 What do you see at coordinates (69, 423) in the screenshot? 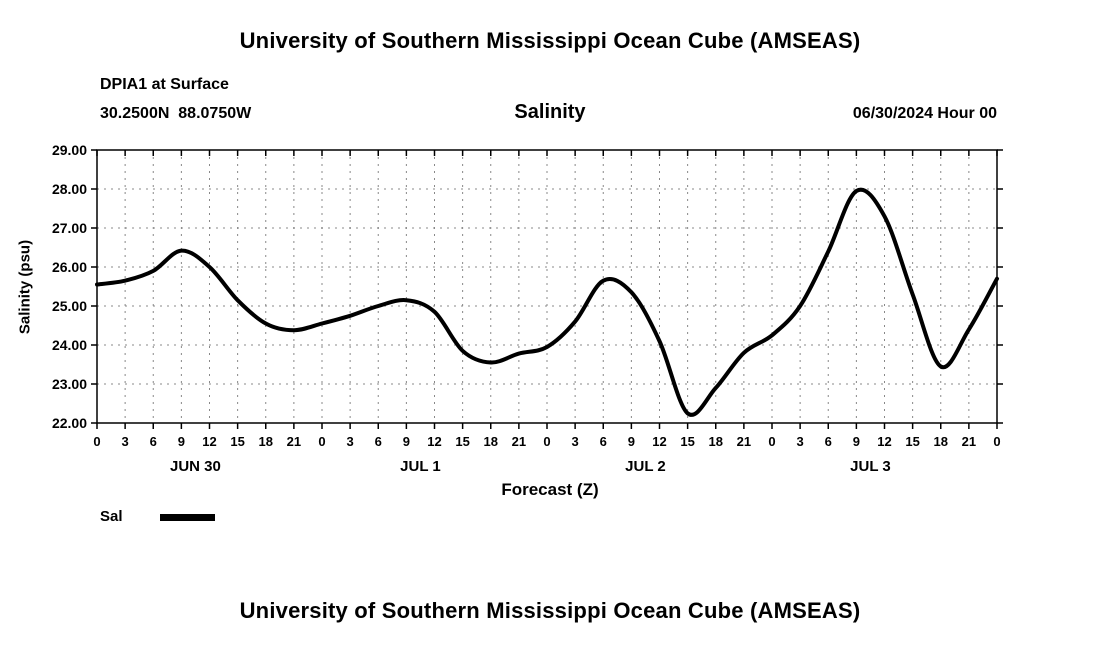
I see `svg-text: 22.00` at bounding box center [69, 423].